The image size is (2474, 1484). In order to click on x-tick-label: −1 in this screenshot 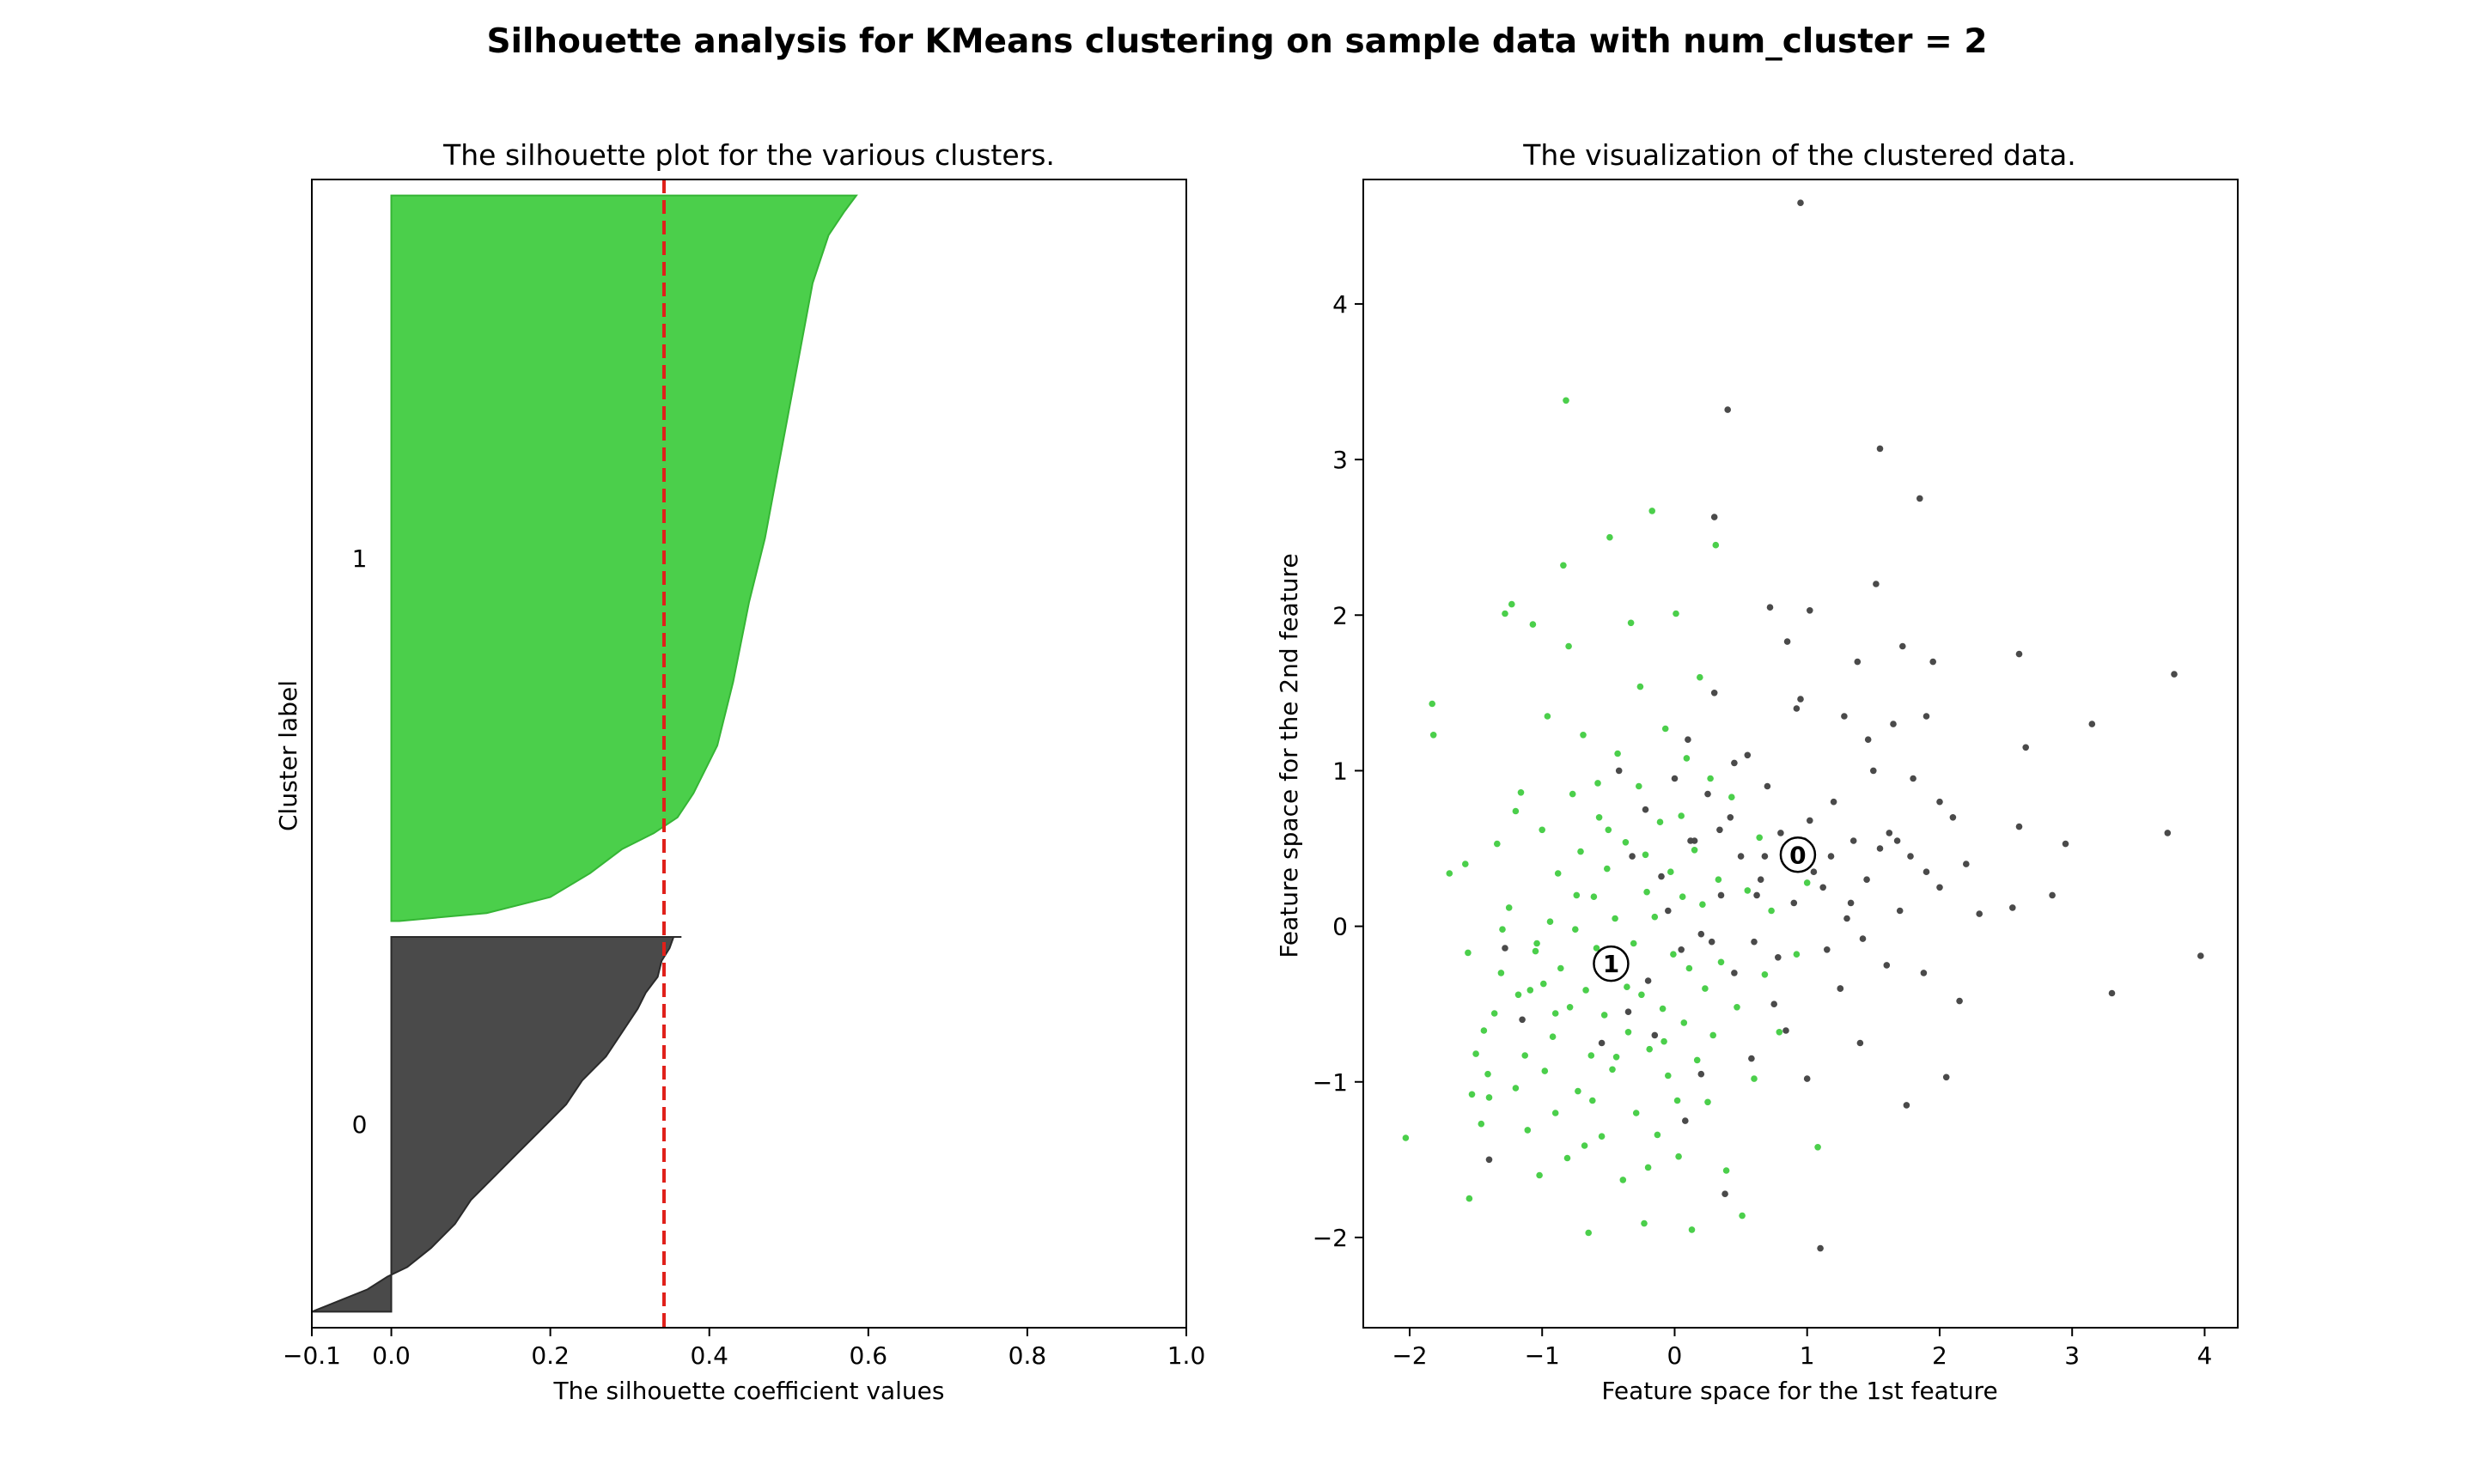, I will do `click(1542, 1356)`.